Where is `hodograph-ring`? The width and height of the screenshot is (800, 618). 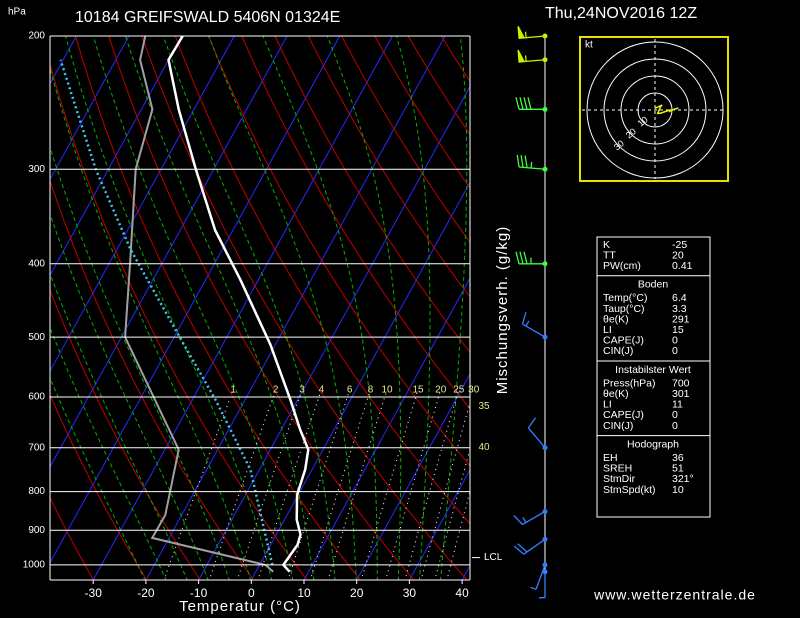
hodograph-ring is located at coordinates (655, 110).